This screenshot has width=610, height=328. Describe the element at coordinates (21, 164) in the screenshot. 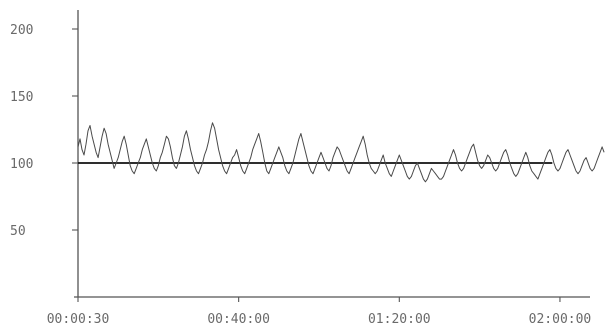

I see `y-tick-label: 100` at that location.